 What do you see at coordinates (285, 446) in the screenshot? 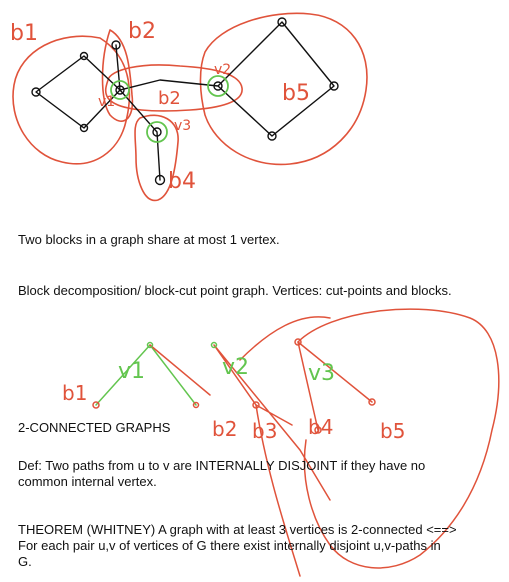
I see `tree-loop-inner` at bounding box center [285, 446].